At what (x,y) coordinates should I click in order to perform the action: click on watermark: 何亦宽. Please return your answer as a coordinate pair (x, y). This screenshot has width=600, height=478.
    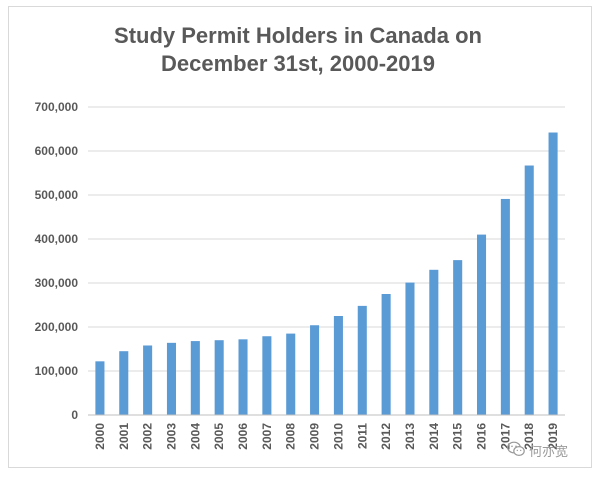
    Looking at the image, I should click on (550, 450).